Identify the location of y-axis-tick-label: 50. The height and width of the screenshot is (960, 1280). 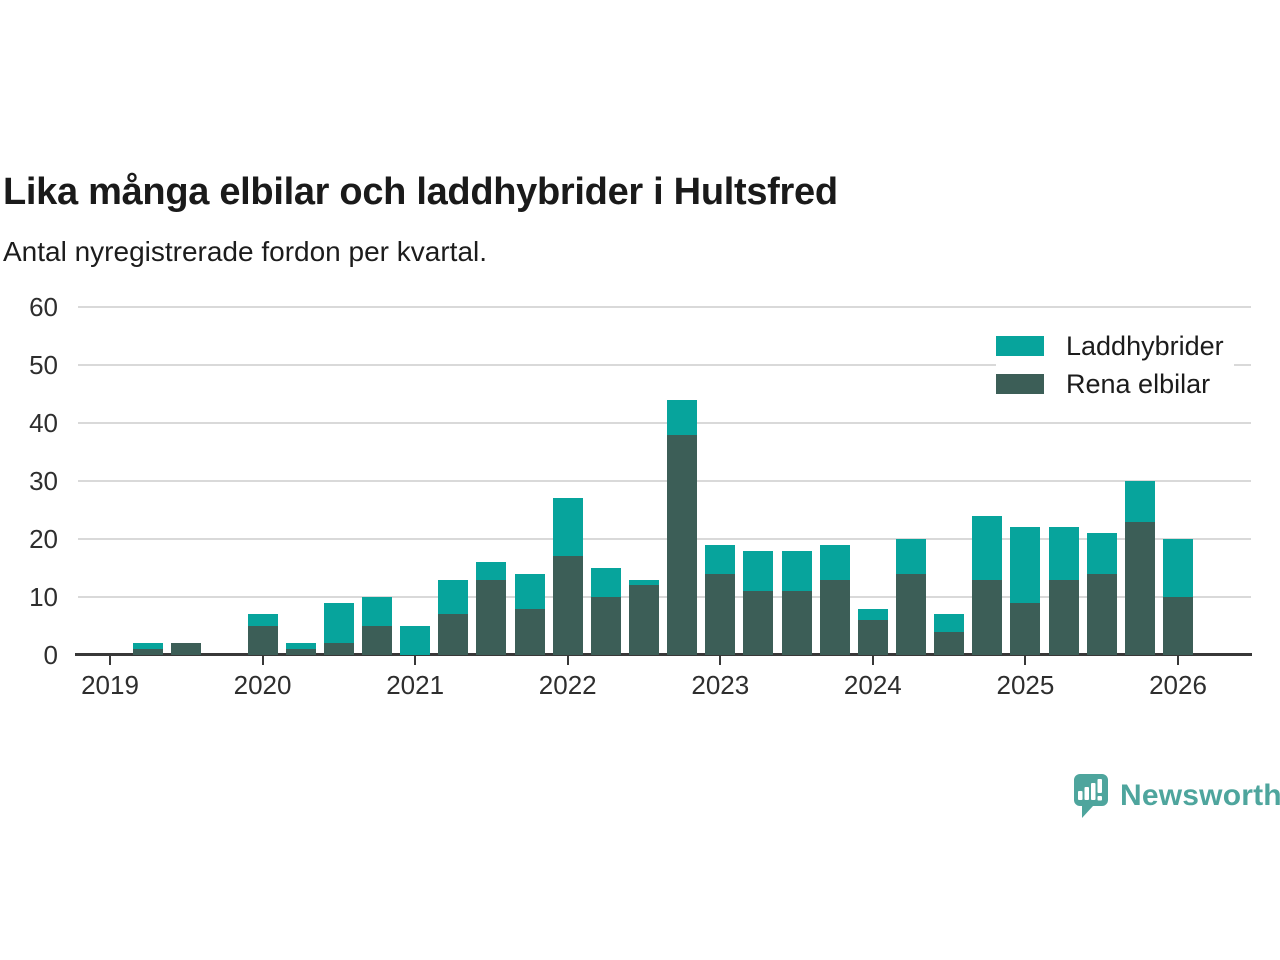
(43, 365).